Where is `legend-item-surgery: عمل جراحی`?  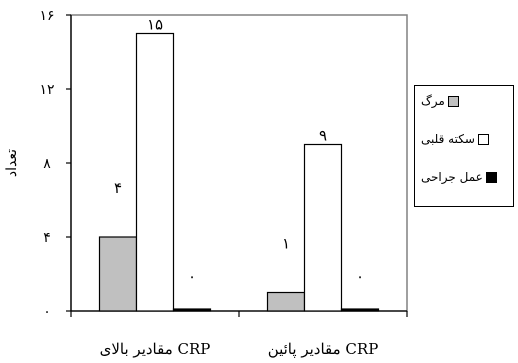 legend-item-surgery: عمل جراحی is located at coordinates (459, 177).